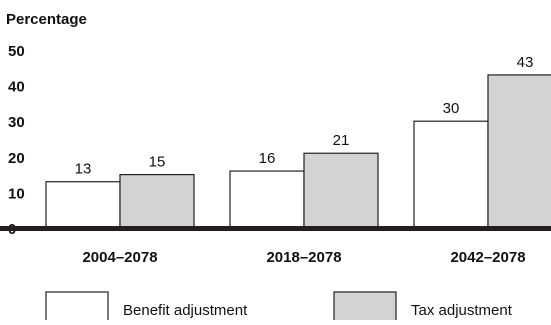 This screenshot has width=551, height=325. I want to click on x-tick-label: 2018–2078, so click(303, 257).